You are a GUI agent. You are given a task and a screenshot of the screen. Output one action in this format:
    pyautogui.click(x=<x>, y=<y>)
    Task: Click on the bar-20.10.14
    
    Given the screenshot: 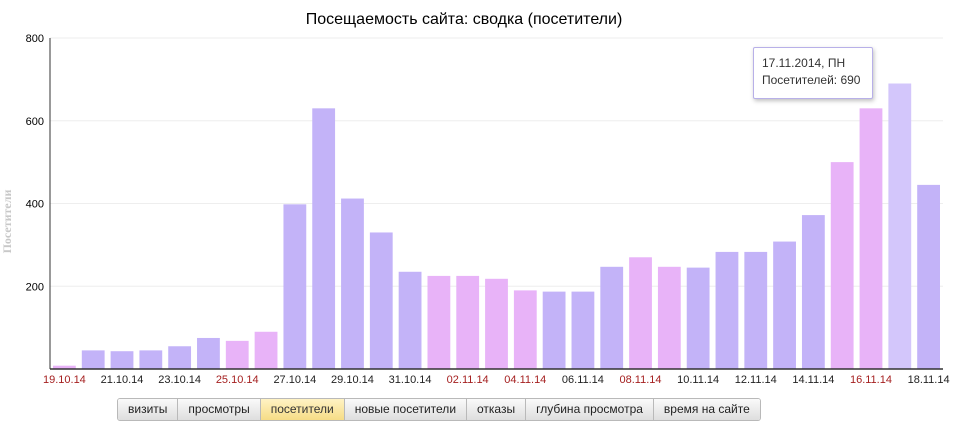 What is the action you would take?
    pyautogui.click(x=93, y=359)
    